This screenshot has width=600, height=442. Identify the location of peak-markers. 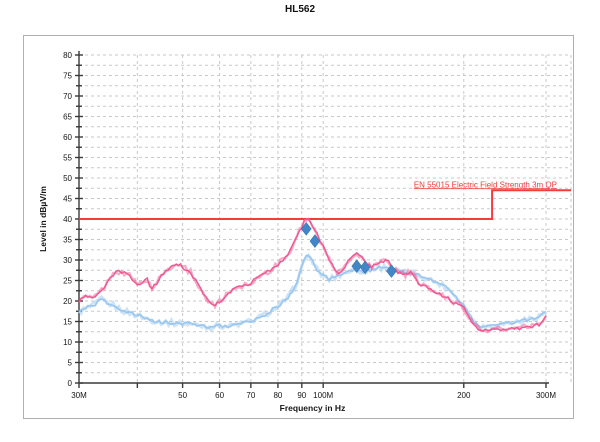
(348, 249).